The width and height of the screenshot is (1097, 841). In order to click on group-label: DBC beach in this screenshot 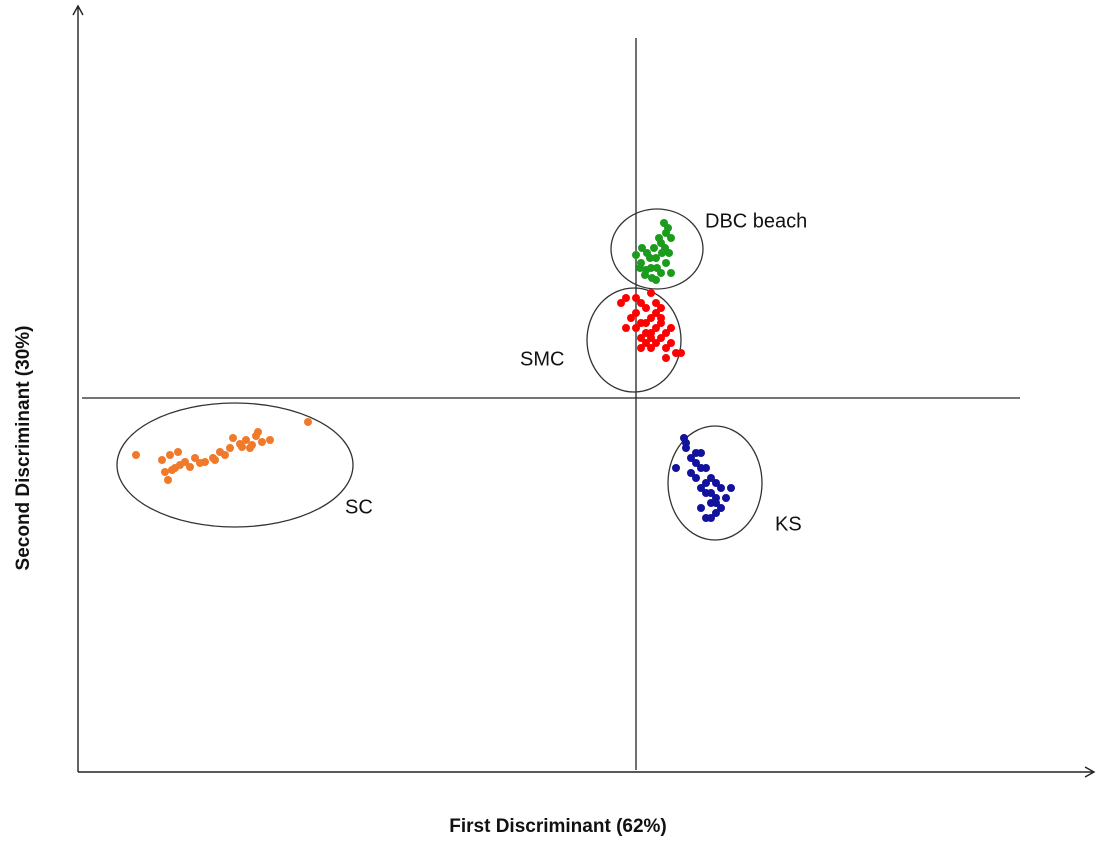, I will do `click(756, 221)`.